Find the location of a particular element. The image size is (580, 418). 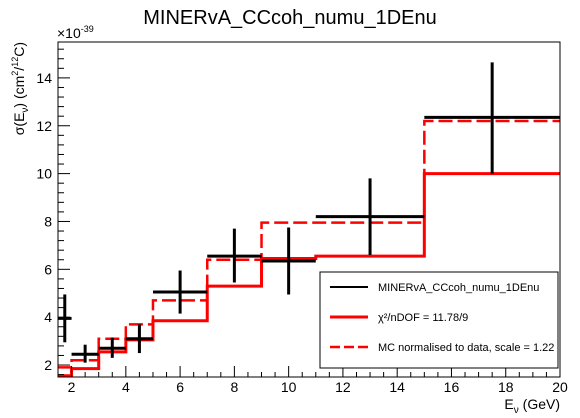

x-tick-label: 20 is located at coordinates (560, 387).